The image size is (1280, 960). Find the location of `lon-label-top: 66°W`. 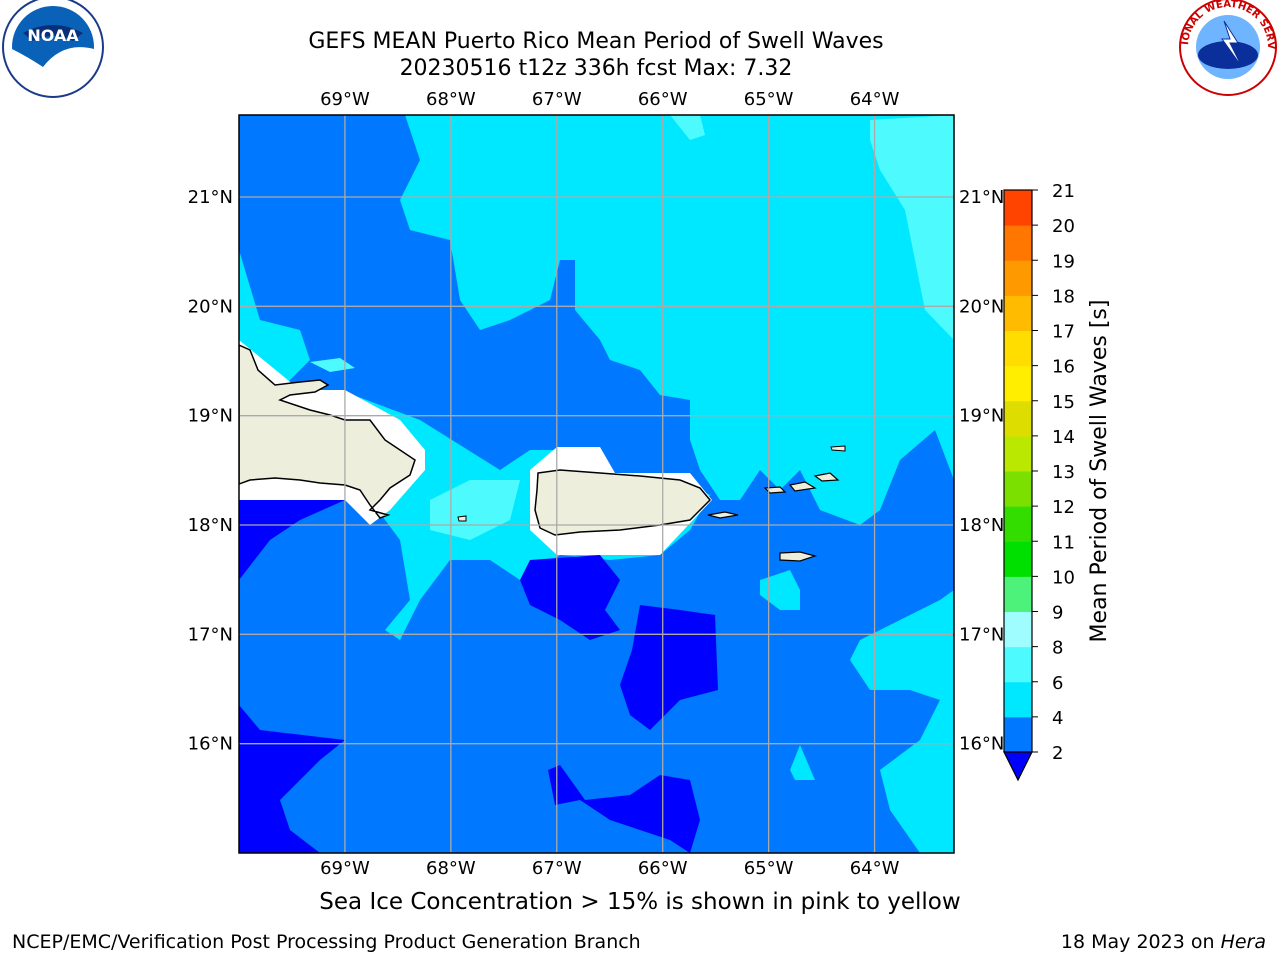

lon-label-top: 66°W is located at coordinates (663, 99).